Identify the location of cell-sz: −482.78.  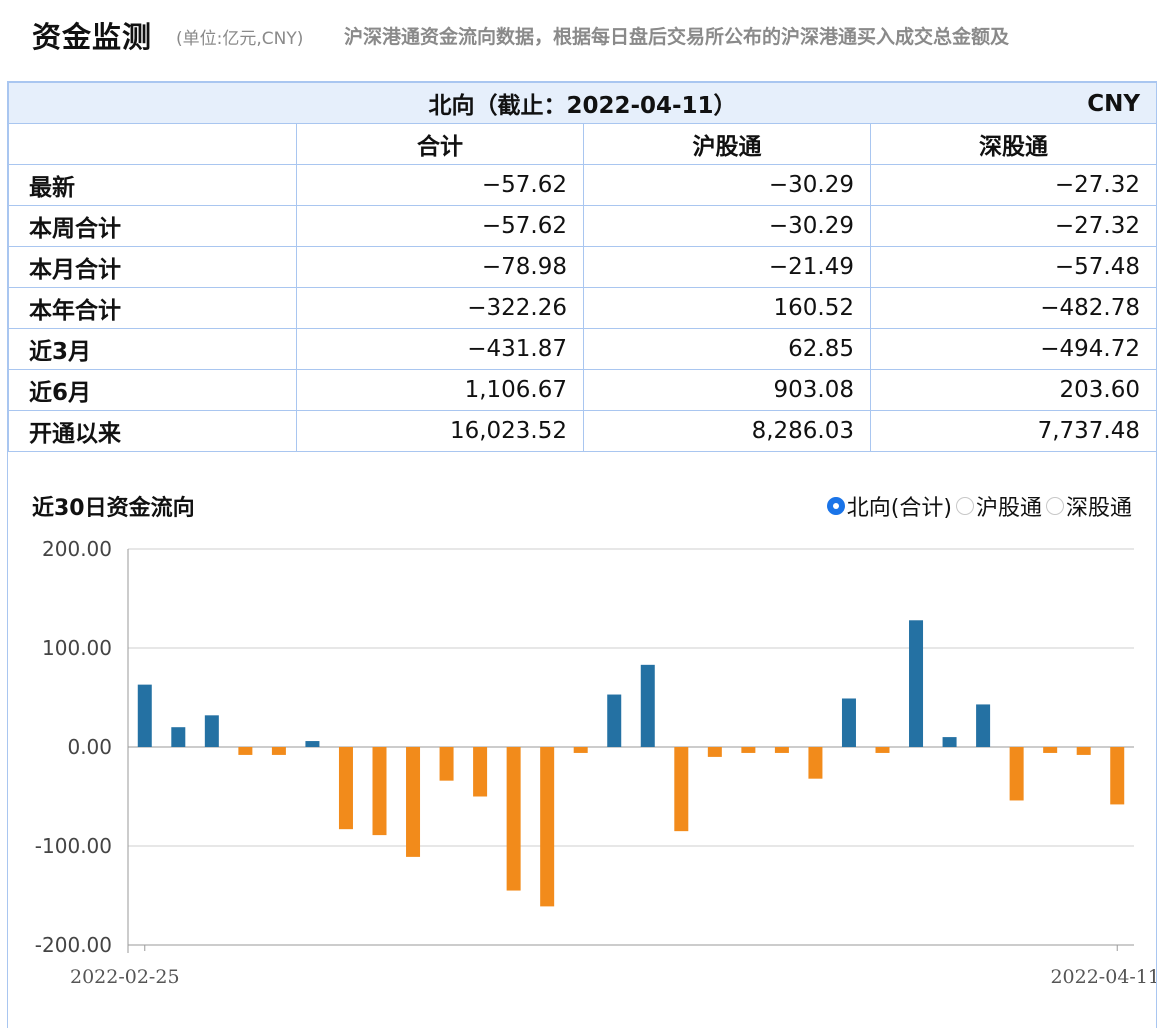
(1013, 308).